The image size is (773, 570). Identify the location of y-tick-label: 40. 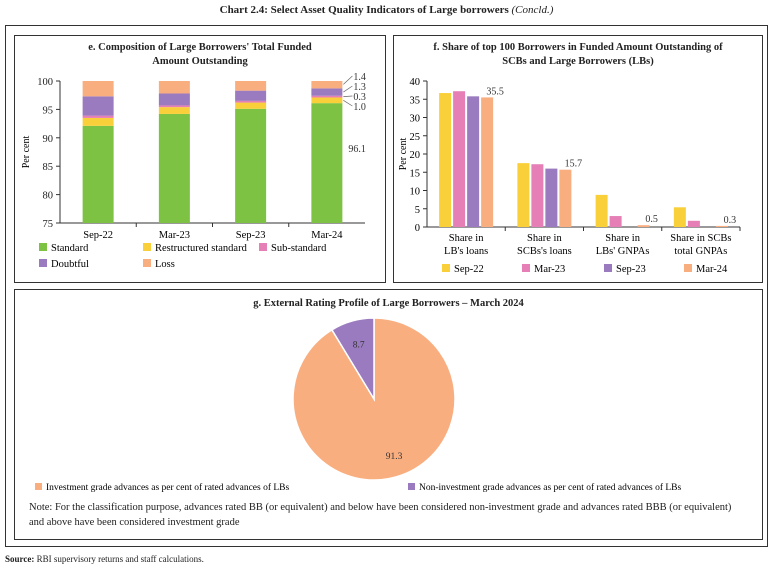
(415, 82).